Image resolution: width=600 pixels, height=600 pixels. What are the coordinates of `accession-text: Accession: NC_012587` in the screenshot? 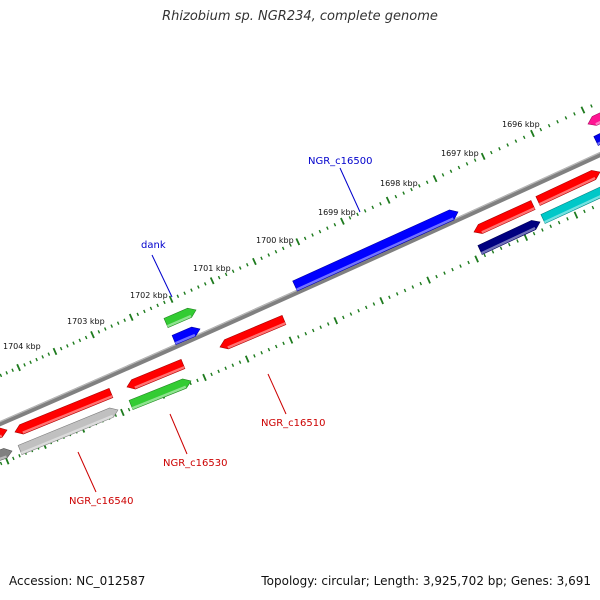 It's located at (77, 581).